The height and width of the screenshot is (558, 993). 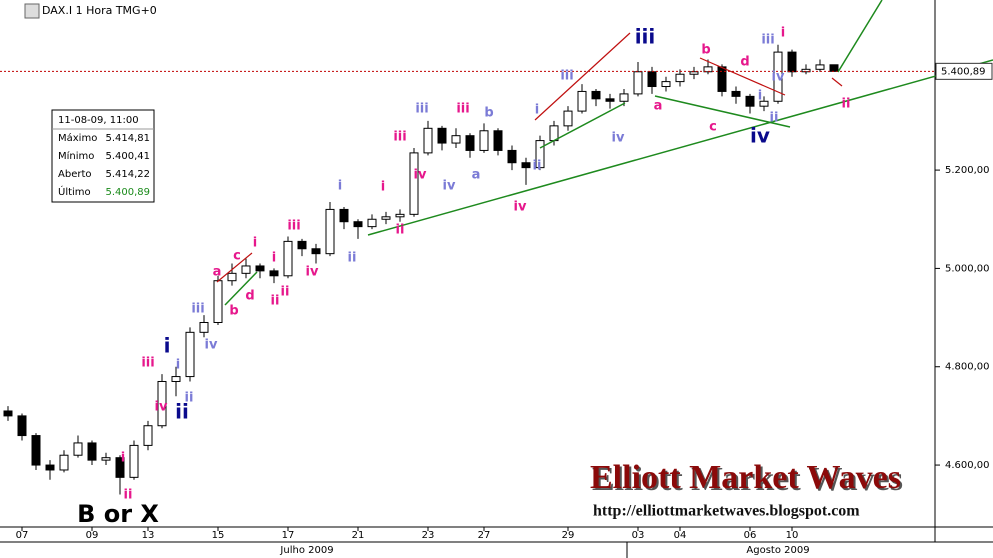 What do you see at coordinates (967, 367) in the screenshot?
I see `y-tick-label: 4.800,00` at bounding box center [967, 367].